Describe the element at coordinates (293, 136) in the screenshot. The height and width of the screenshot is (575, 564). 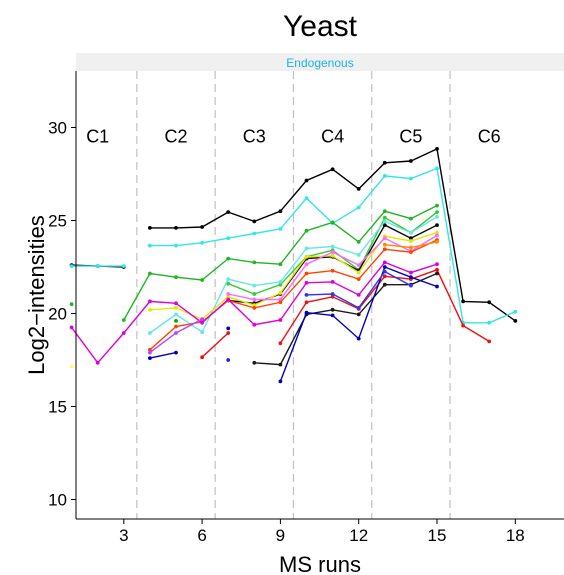
I see `condition-labels: C1 C2 C3 C4 C5 C6` at that location.